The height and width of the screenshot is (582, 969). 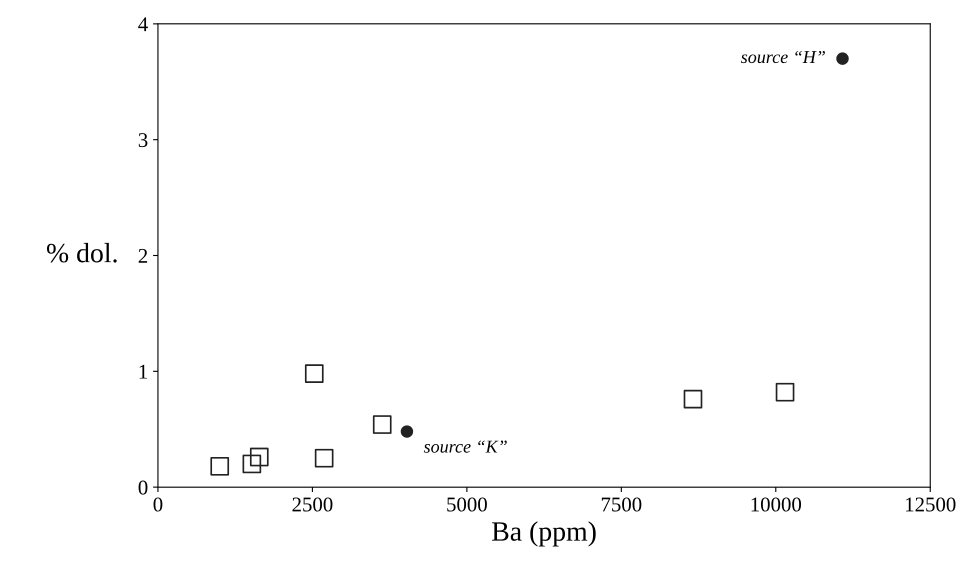 I want to click on y-tick-label: 2, so click(x=143, y=255).